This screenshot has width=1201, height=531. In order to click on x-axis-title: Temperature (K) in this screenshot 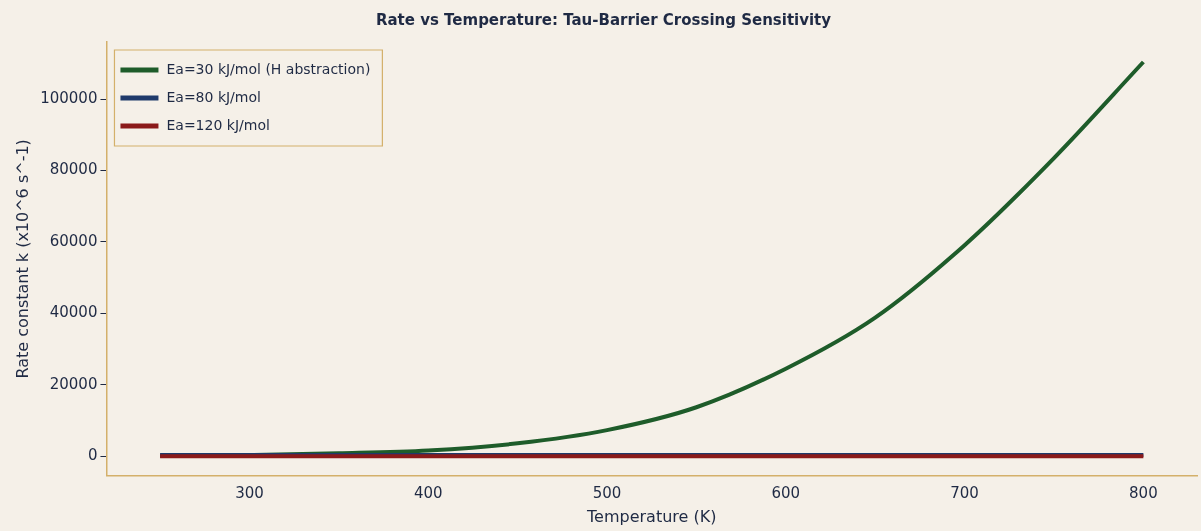, I will do `click(651, 516)`.